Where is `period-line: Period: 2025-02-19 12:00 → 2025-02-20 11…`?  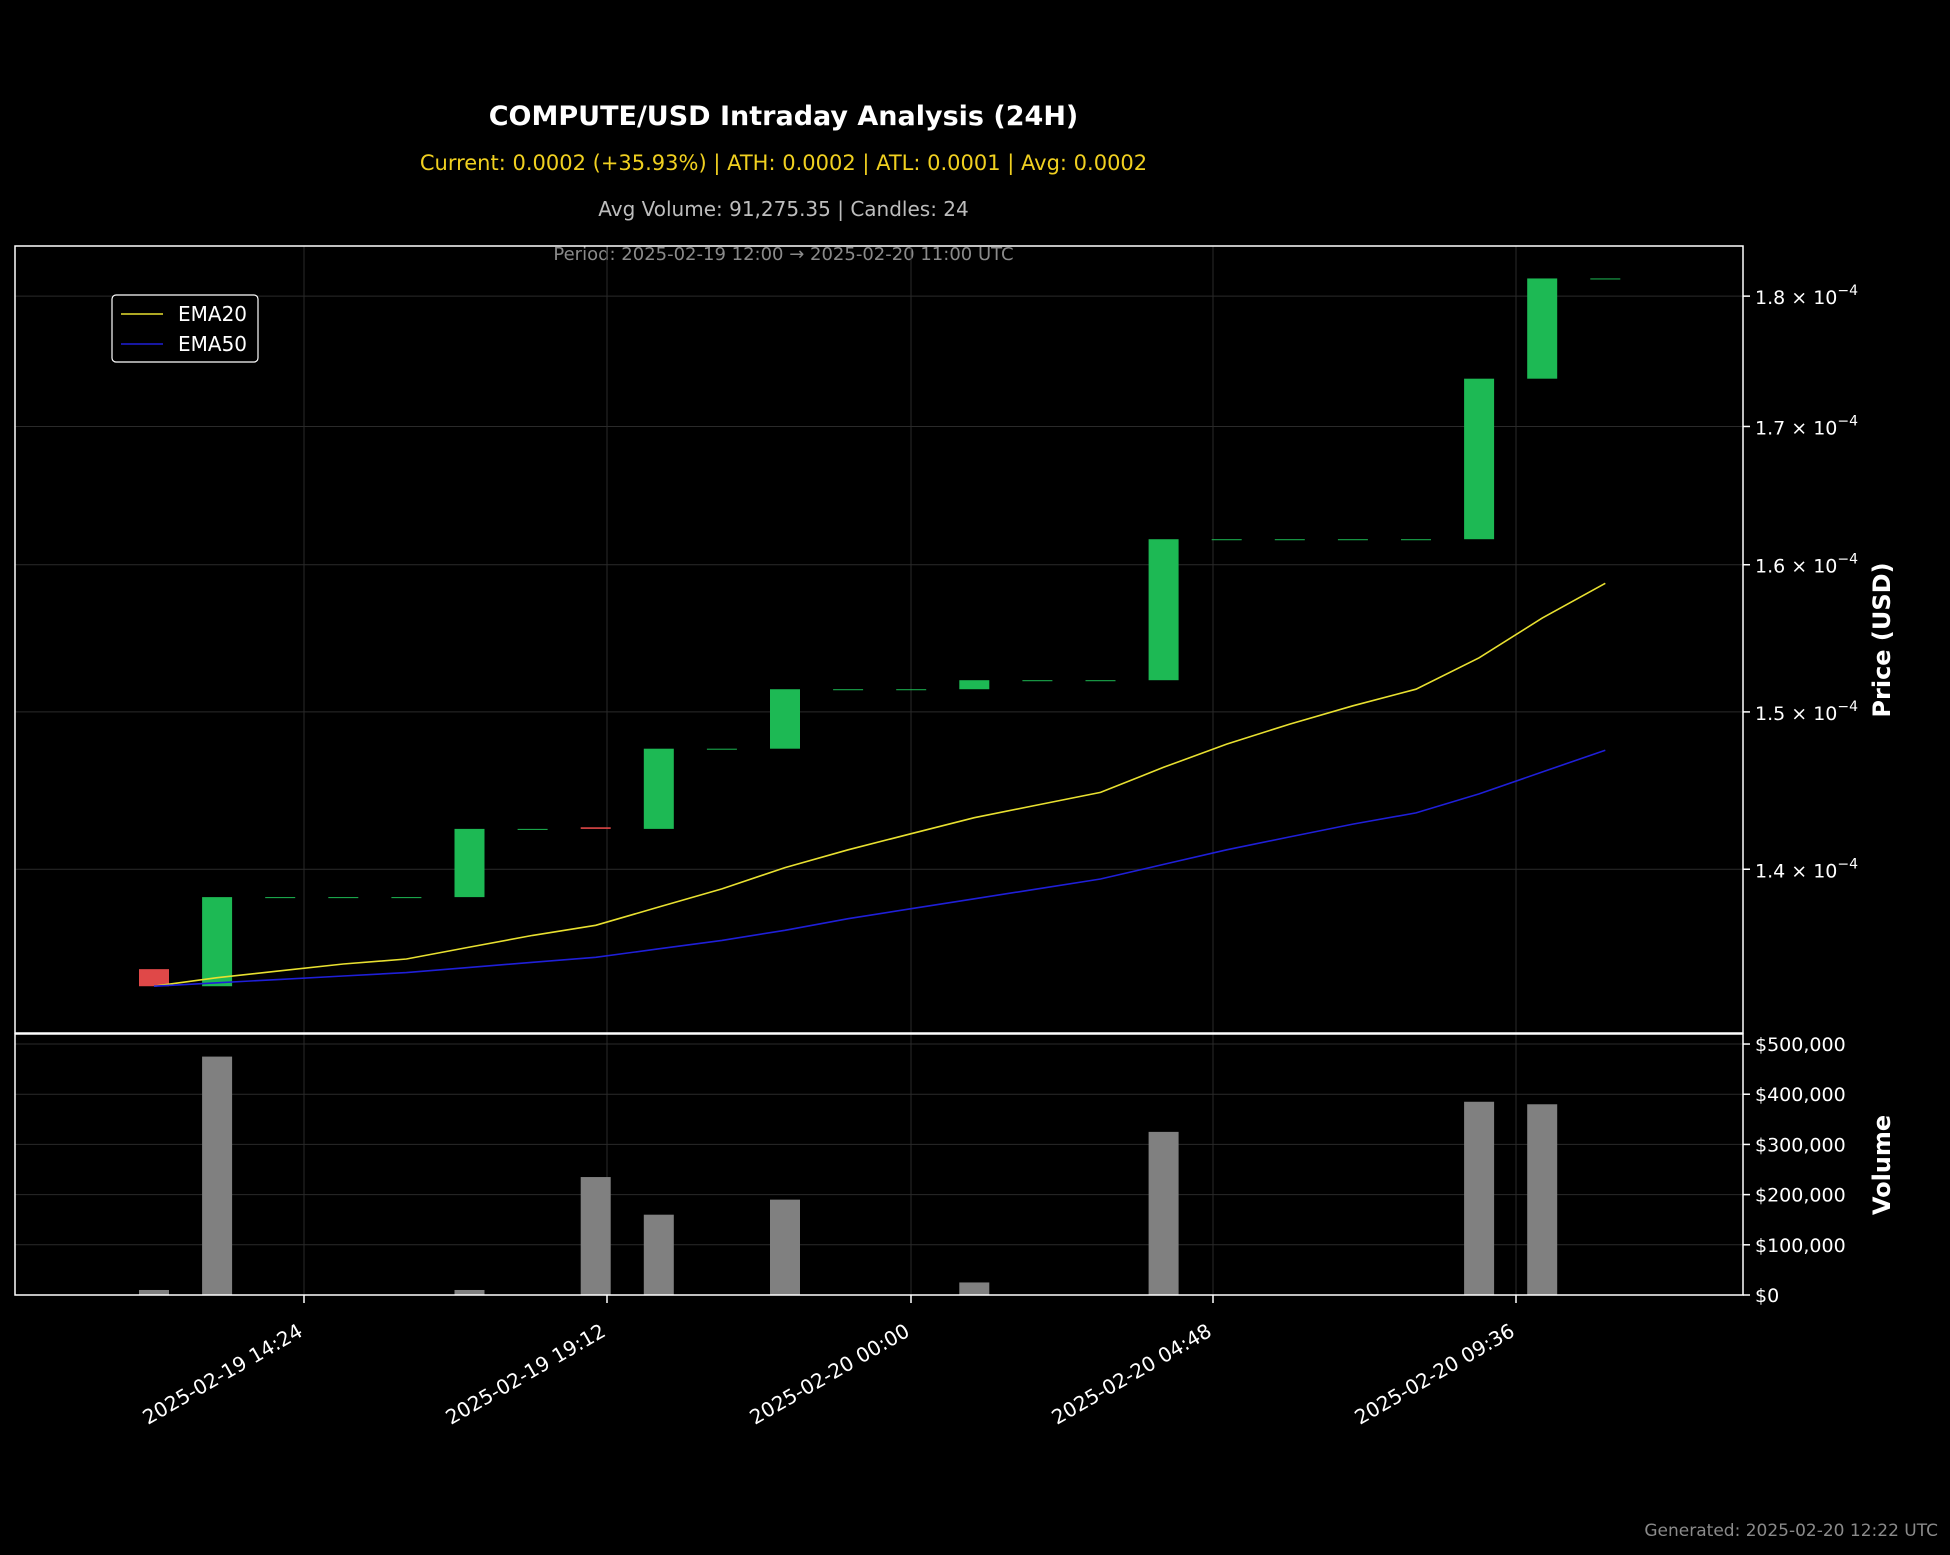
period-line: Period: 2025-02-19 12:00 → 2025-02-20 11… is located at coordinates (783, 254).